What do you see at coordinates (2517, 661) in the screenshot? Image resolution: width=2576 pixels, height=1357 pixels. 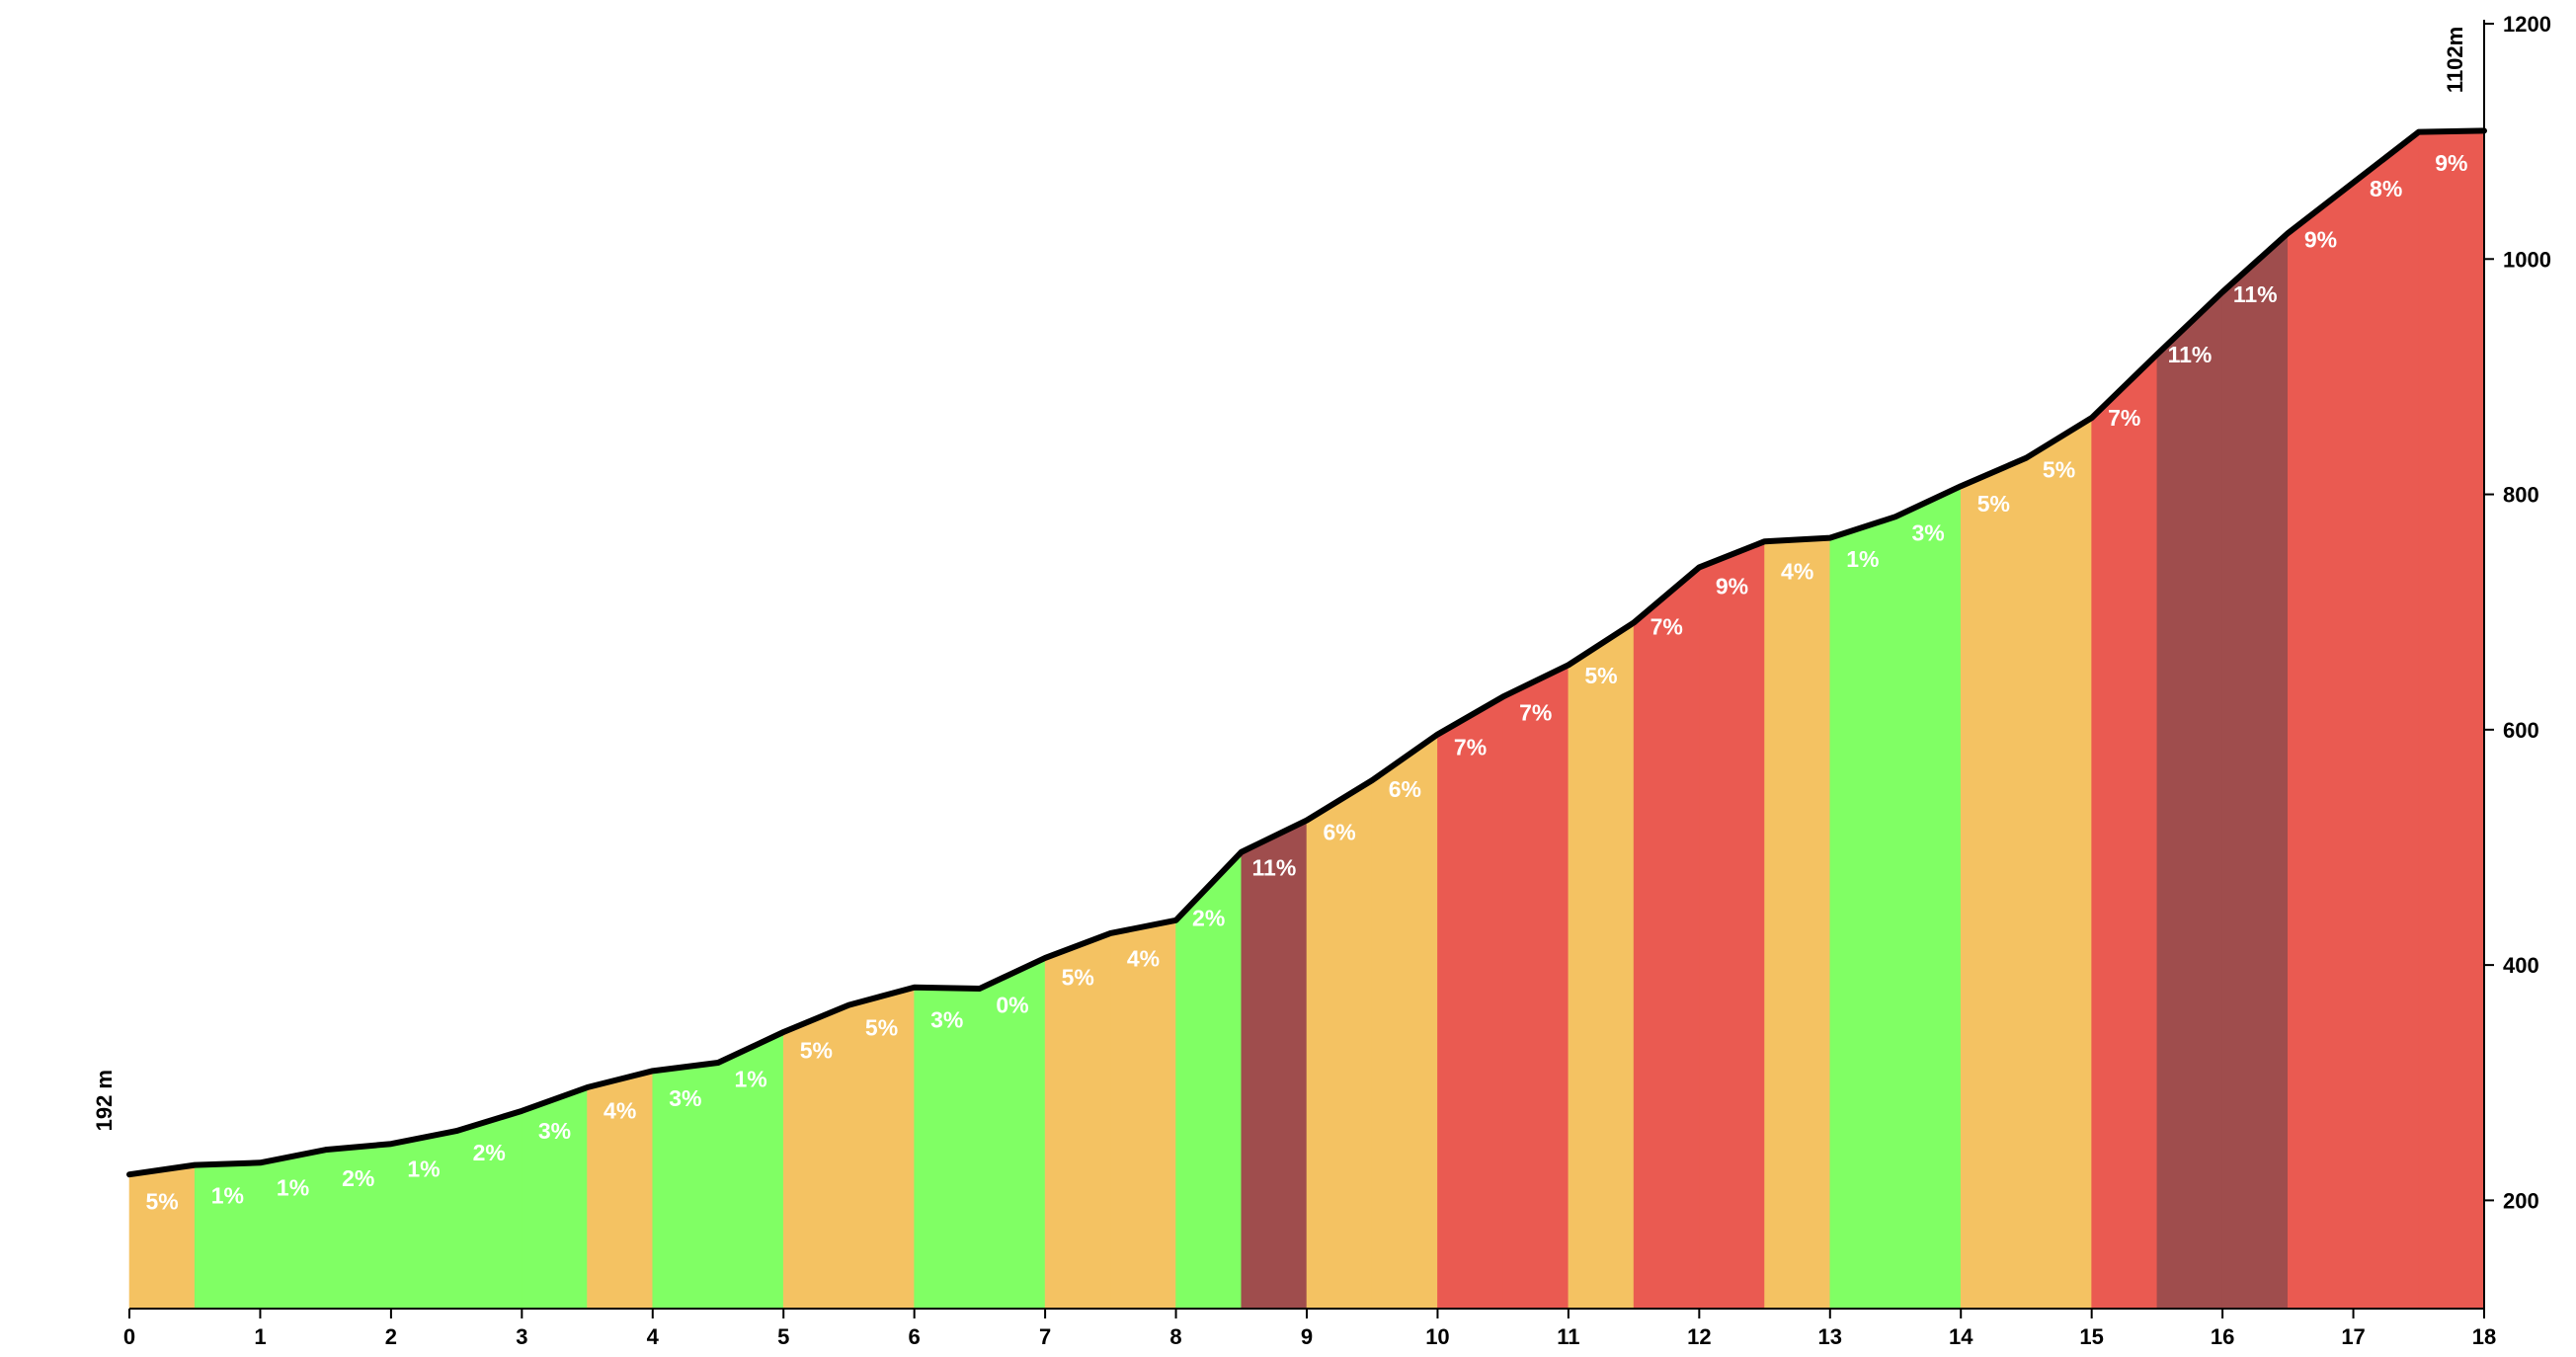 I see `y-axis: 200 400 600 800 1000 1200` at bounding box center [2517, 661].